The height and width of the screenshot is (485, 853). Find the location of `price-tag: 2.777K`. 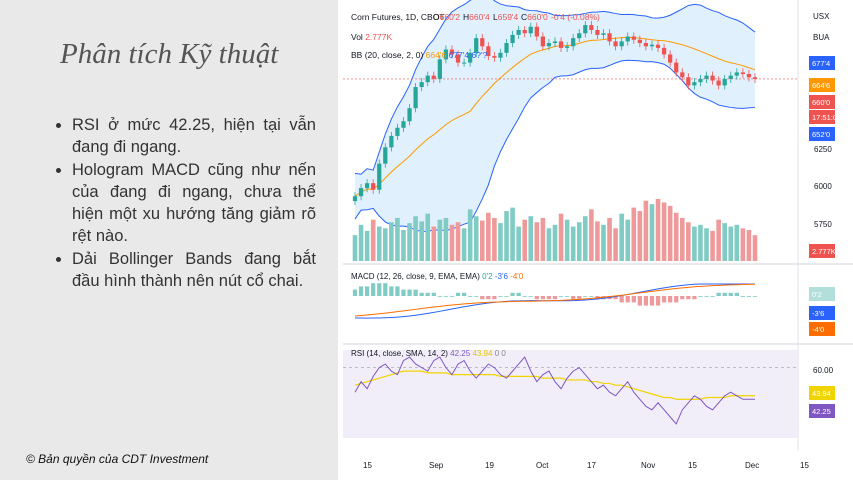

price-tag: 2.777K is located at coordinates (824, 251).